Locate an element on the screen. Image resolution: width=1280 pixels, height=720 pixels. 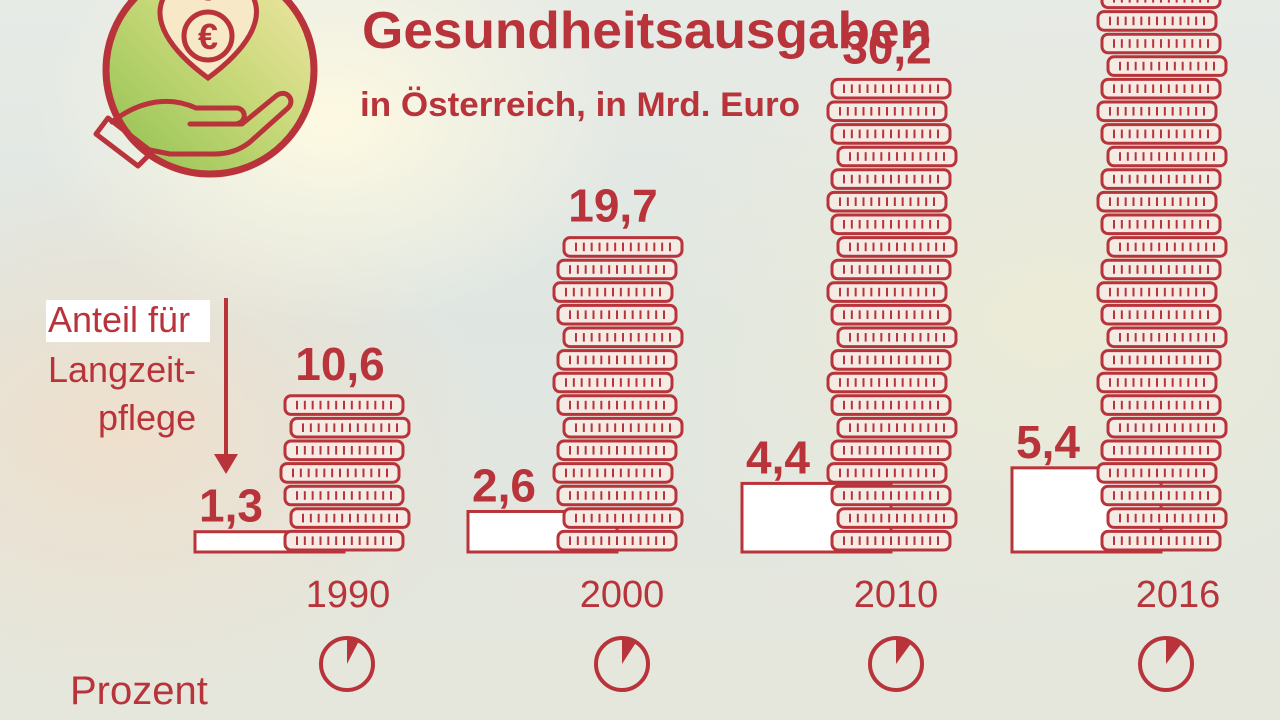
value-label-total: 10,6 is located at coordinates (340, 364).